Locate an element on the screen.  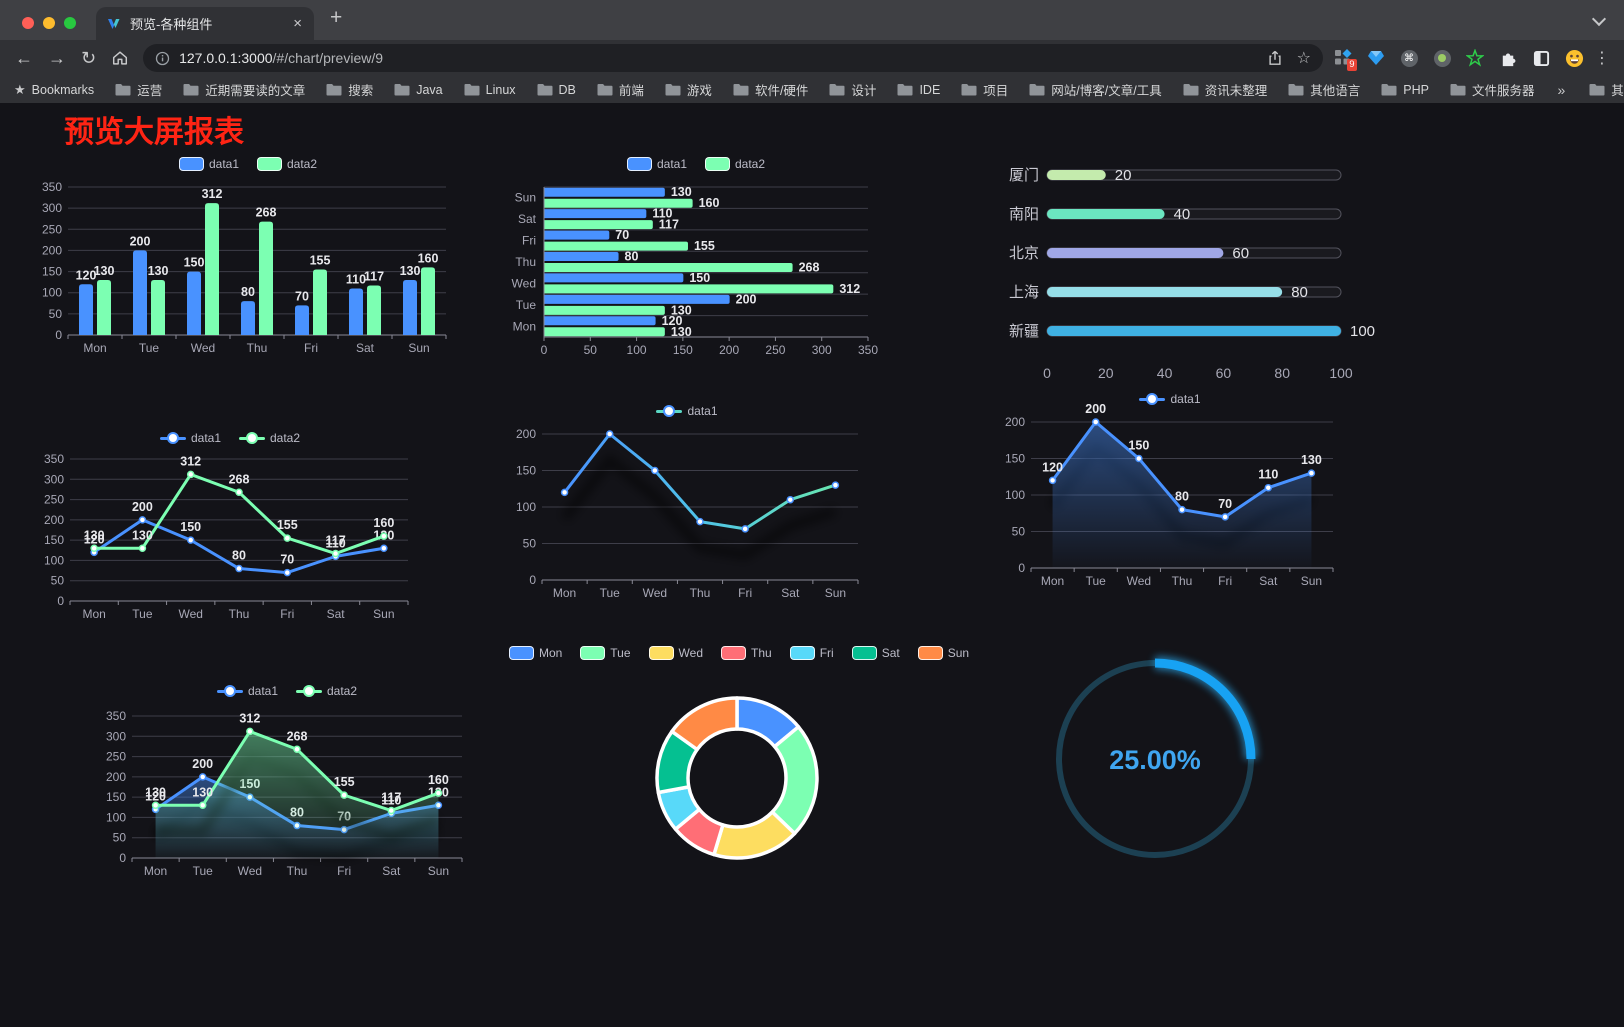
bookmark-folder: 资讯未整理 is located at coordinates (1225, 89).